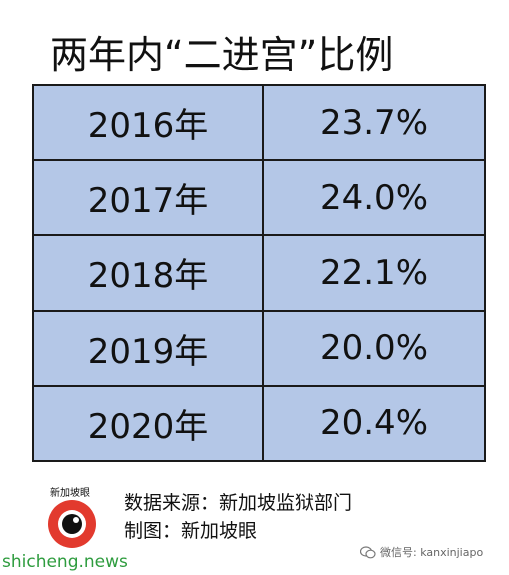 This screenshot has width=509, height=575. What do you see at coordinates (148, 198) in the screenshot?
I see `year-cell: 2017年` at bounding box center [148, 198].